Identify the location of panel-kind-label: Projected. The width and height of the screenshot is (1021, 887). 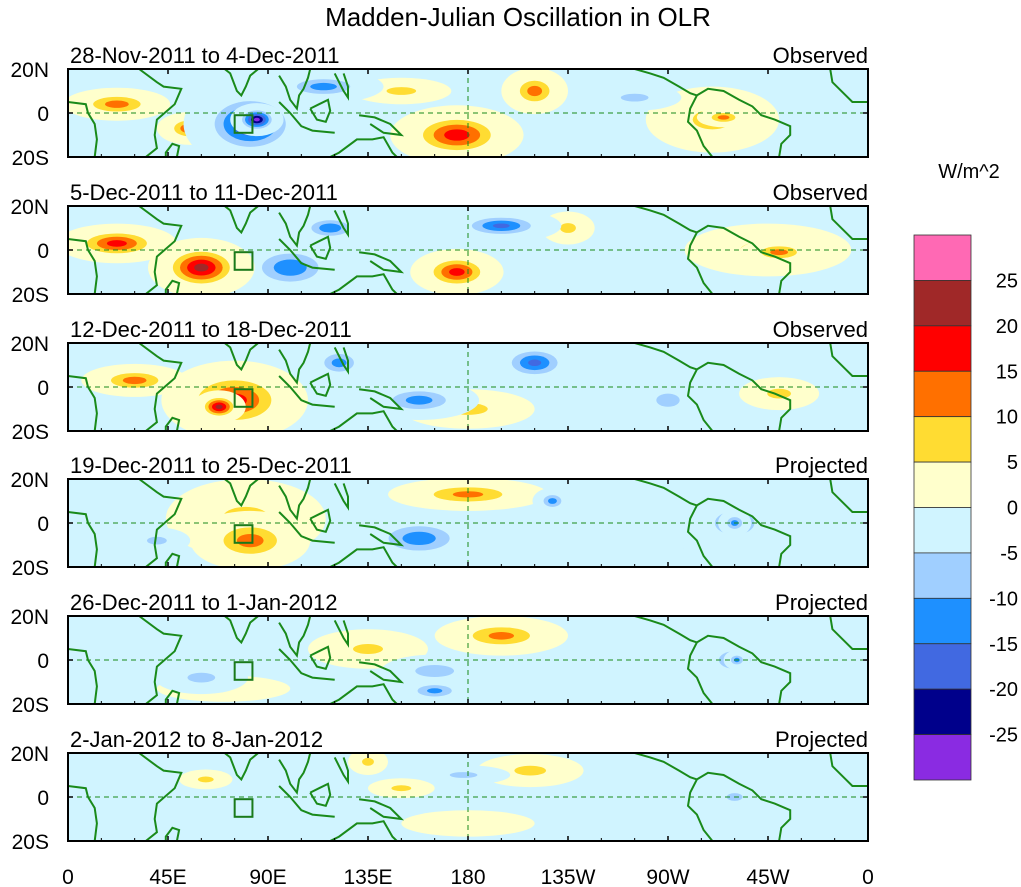
(821, 602).